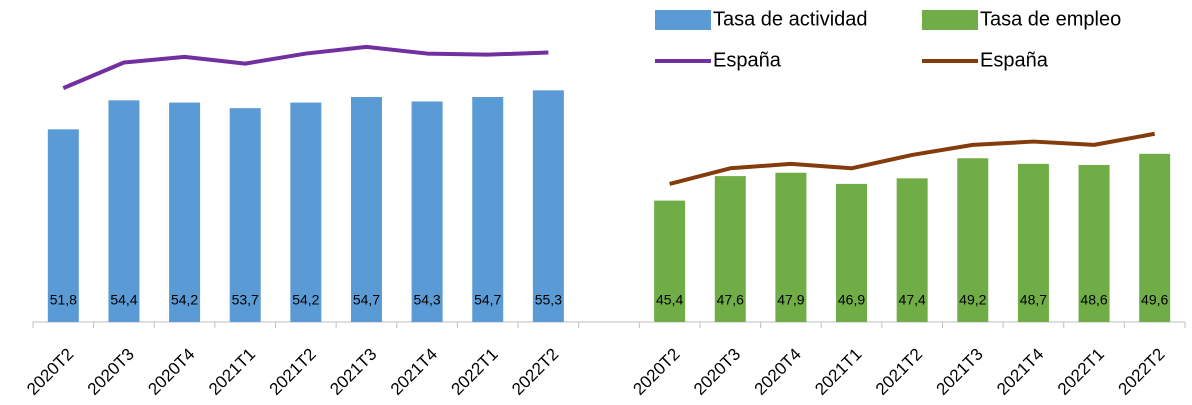 This screenshot has height=405, width=1192. What do you see at coordinates (790, 300) in the screenshot?
I see `value-label: 47,9` at bounding box center [790, 300].